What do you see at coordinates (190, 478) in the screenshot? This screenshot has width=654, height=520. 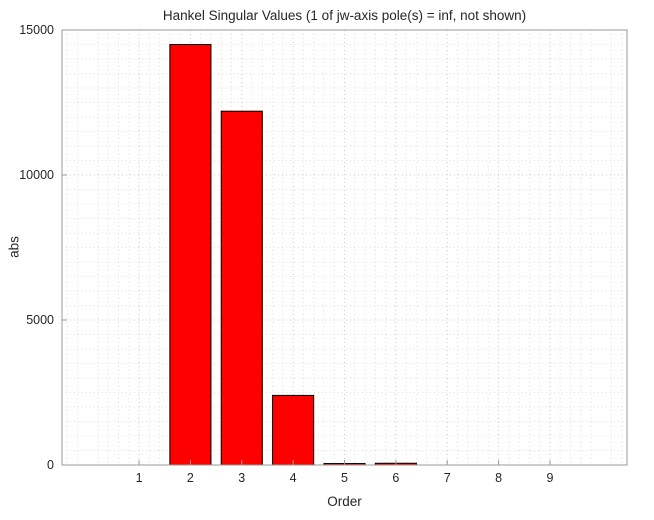 I see `x-tick-label: 2` at bounding box center [190, 478].